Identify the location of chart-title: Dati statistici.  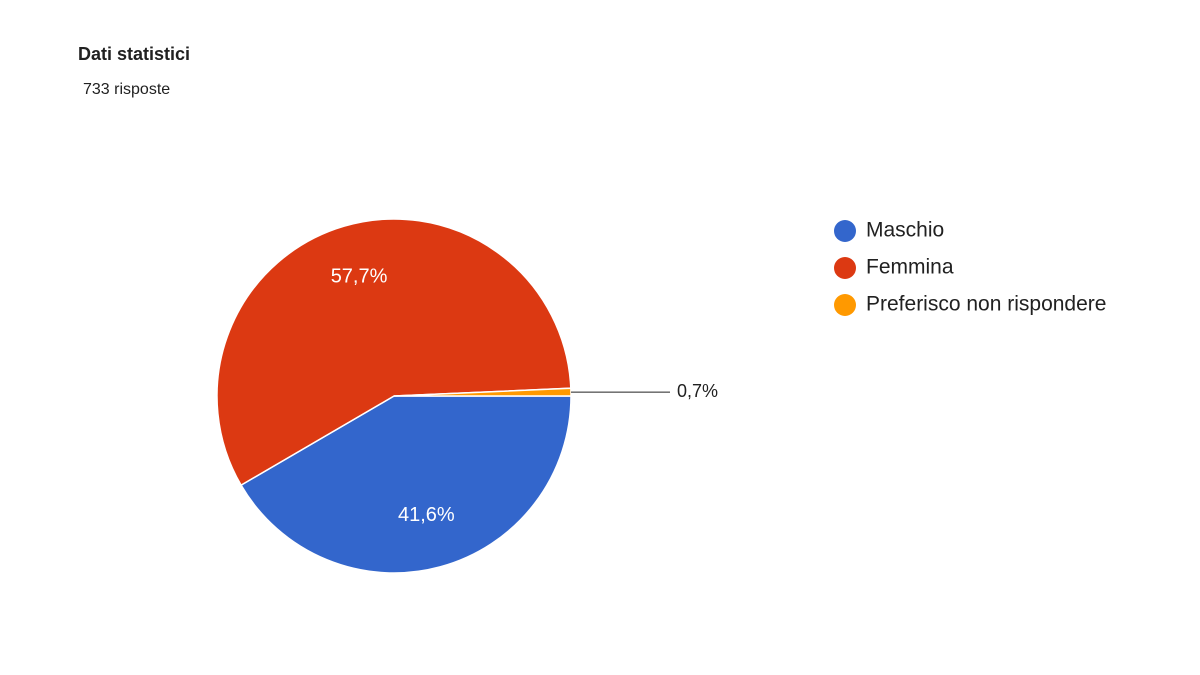
(134, 54).